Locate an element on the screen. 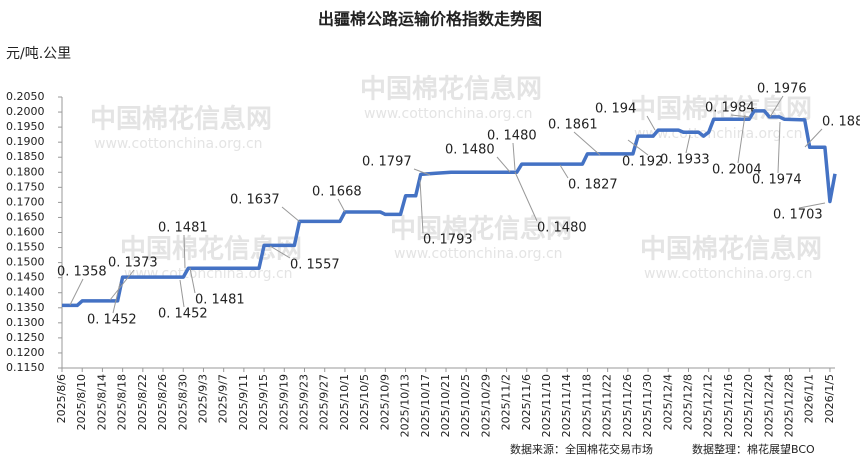 The width and height of the screenshot is (860, 462). annotation: 0. 1373 is located at coordinates (133, 263).